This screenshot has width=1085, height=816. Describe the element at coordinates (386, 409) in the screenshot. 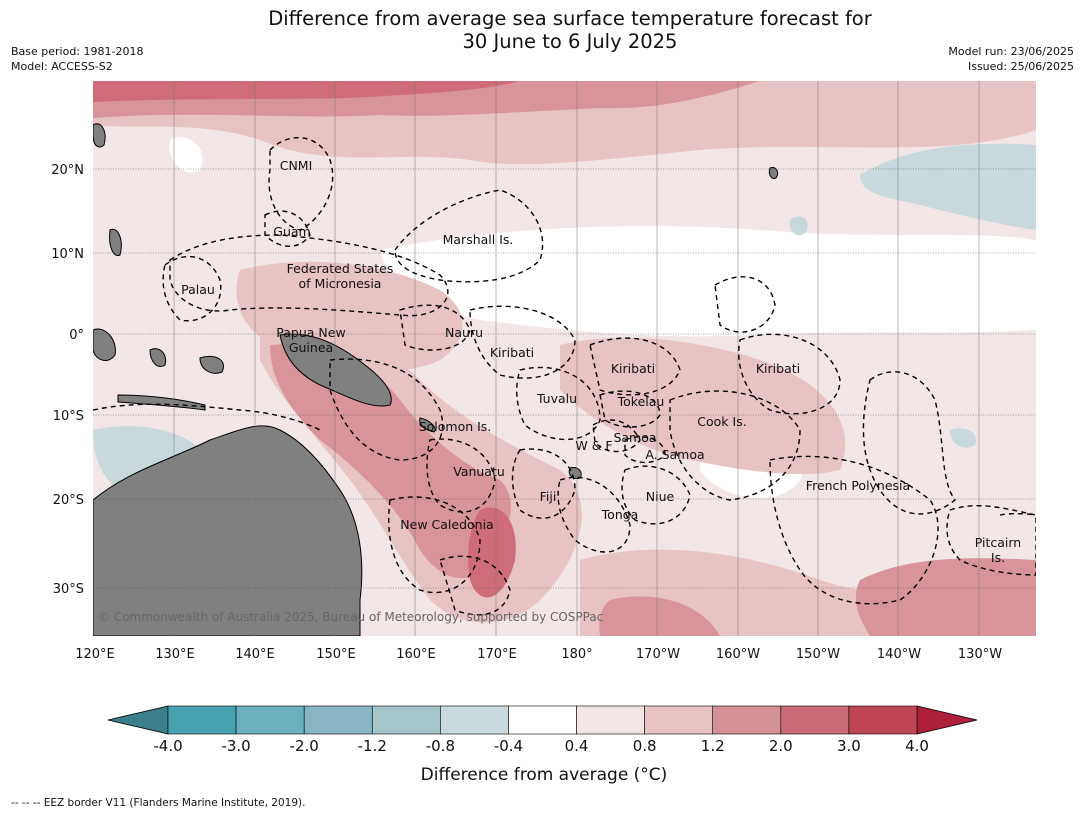

I see `eez-border-solomon` at that location.